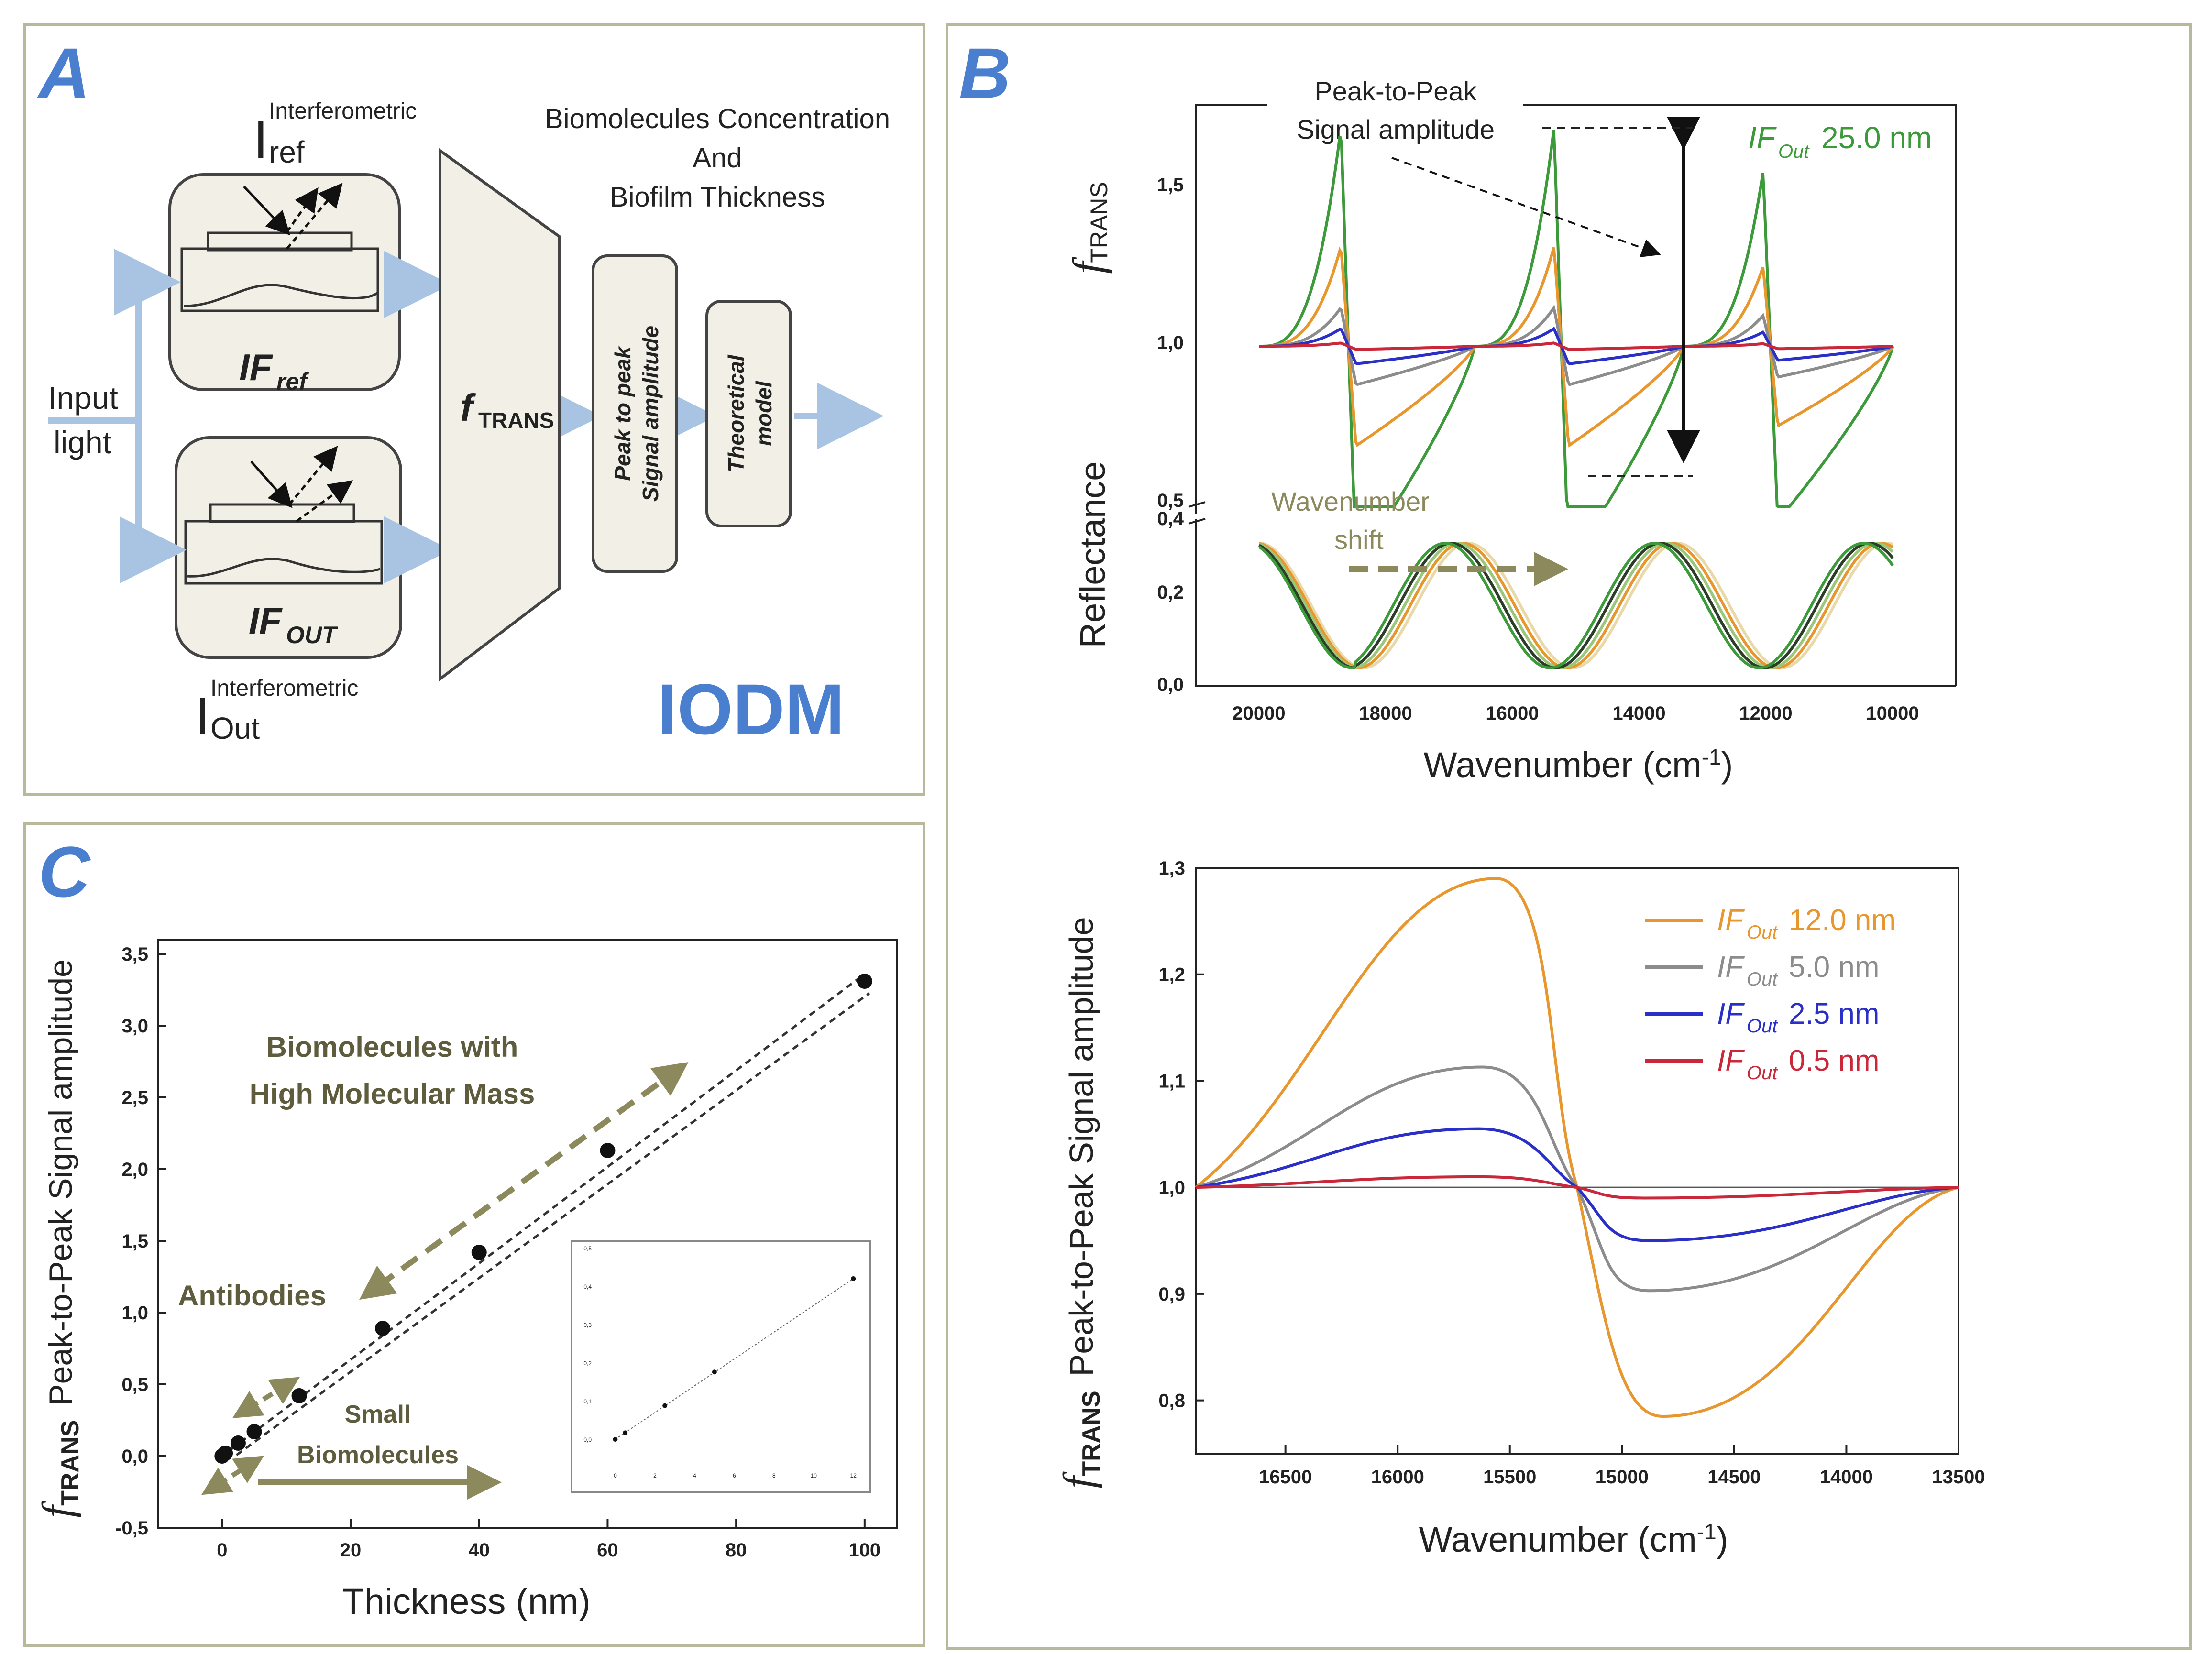 Image resolution: width=2212 pixels, height=1654 pixels. Describe the element at coordinates (717, 158) in the screenshot. I see `bio-line2: And` at that location.